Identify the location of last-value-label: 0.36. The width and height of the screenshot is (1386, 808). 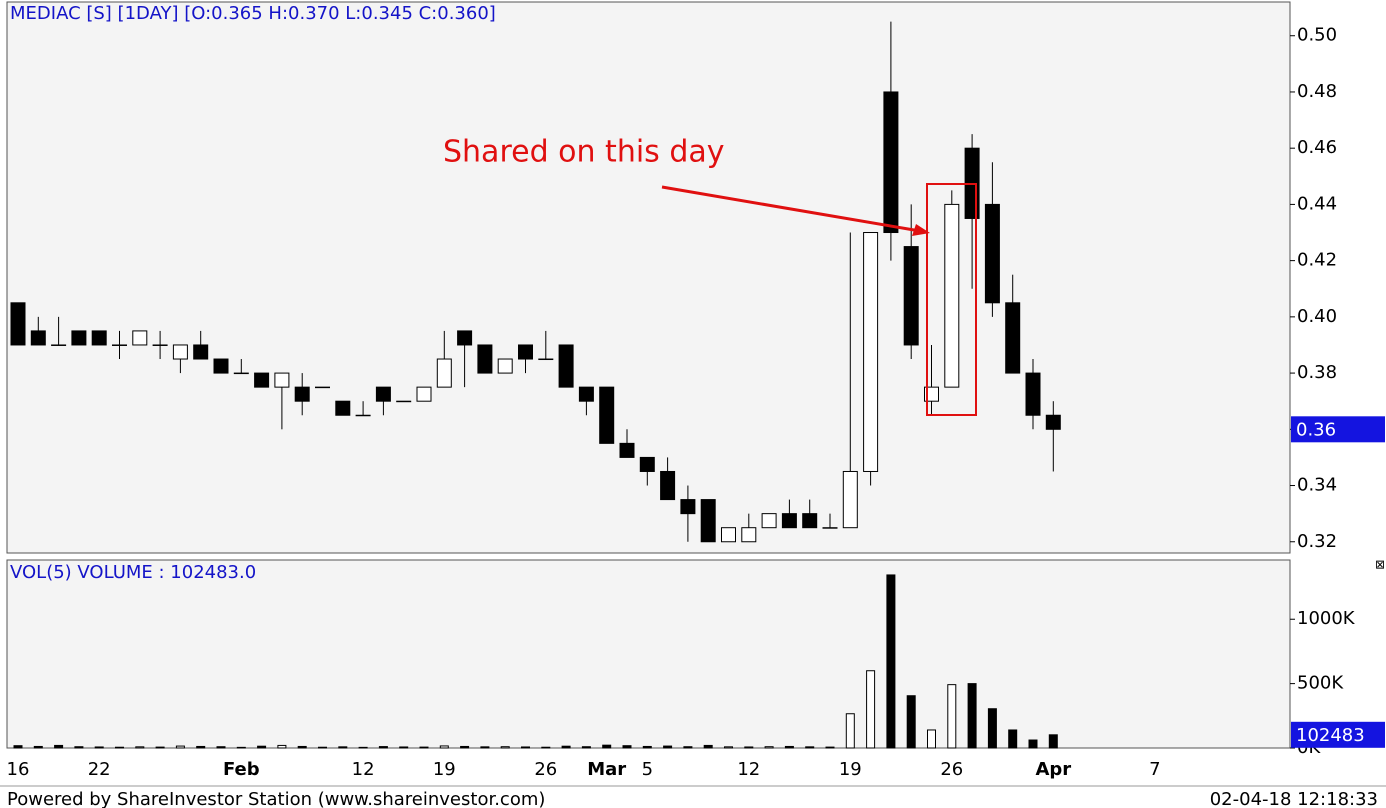
(1316, 429).